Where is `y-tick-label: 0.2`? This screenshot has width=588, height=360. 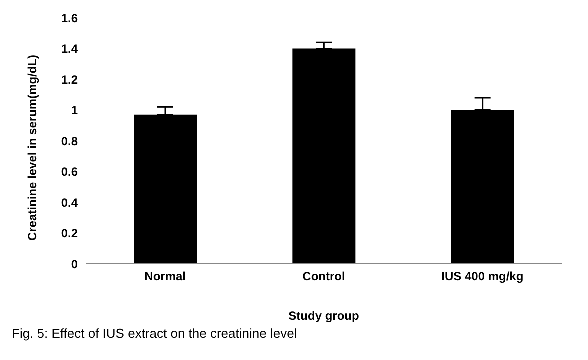 y-tick-label: 0.2 is located at coordinates (69, 233).